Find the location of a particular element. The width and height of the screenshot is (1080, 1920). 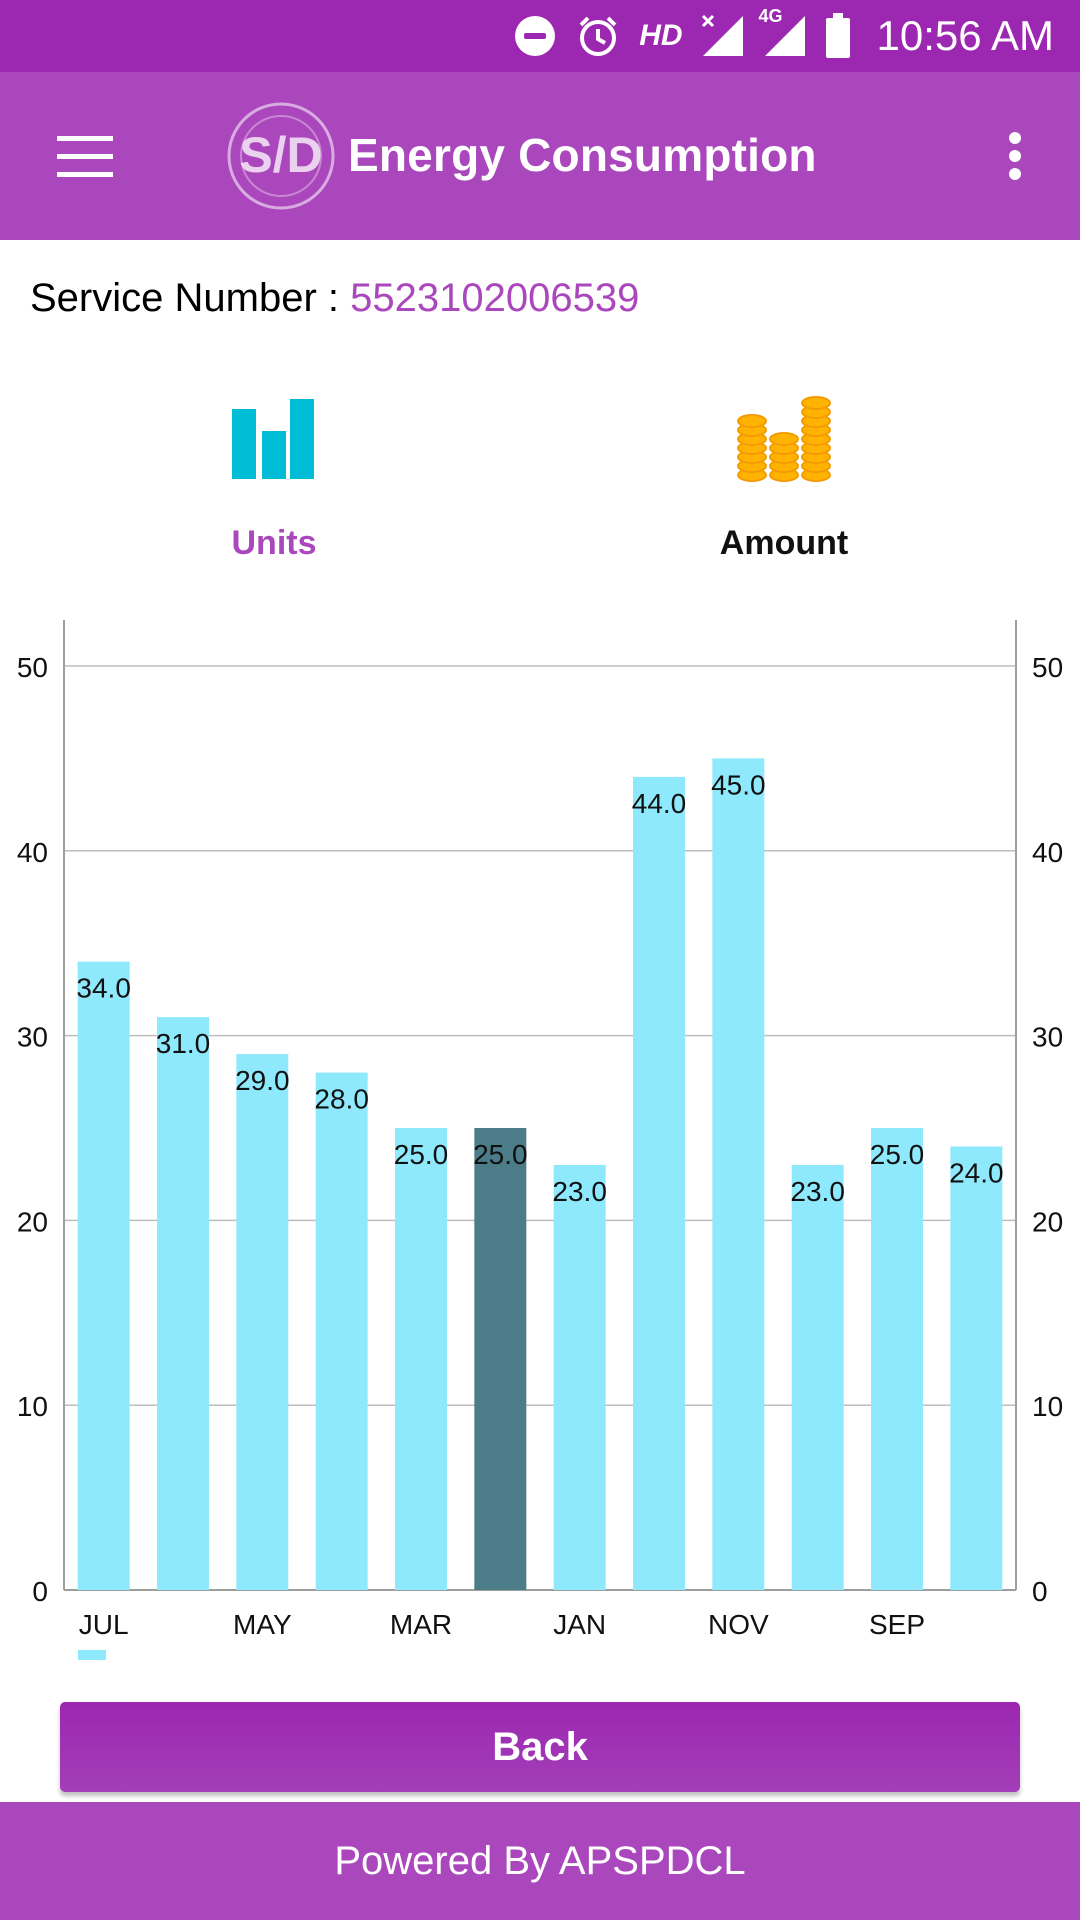

tab-amount-label: Amount is located at coordinates (784, 543).